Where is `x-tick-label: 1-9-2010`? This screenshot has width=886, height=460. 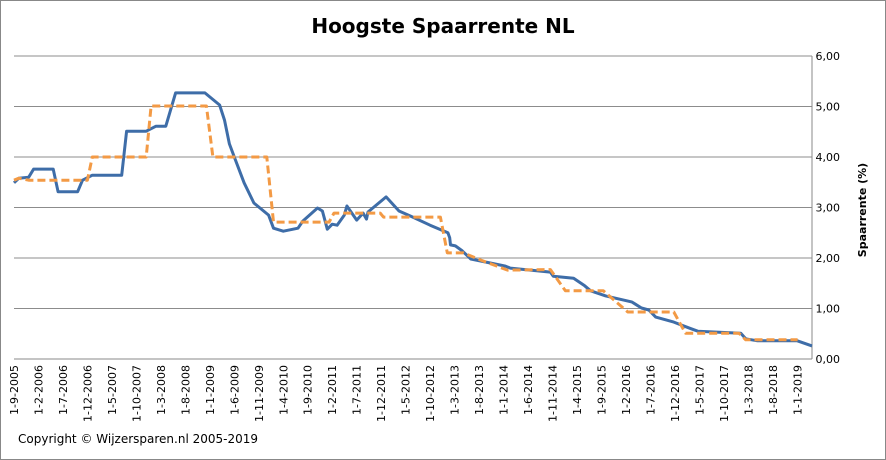 x-tick-label: 1-9-2010 is located at coordinates (308, 390).